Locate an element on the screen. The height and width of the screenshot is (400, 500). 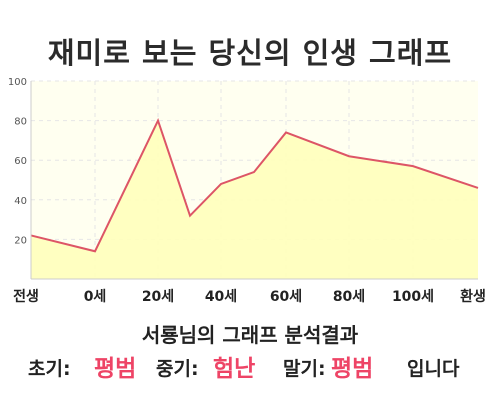
x-tick-label: 60세 is located at coordinates (286, 297).